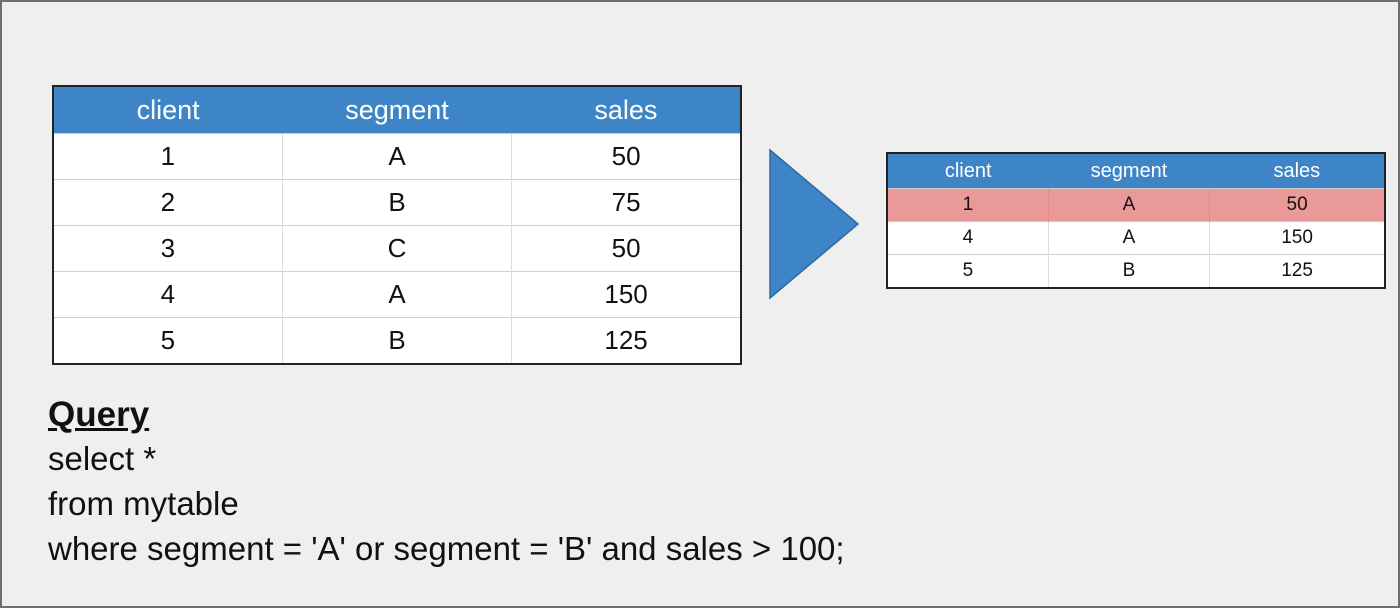 The image size is (1400, 608). I want to click on source-cell-client: 1, so click(168, 156).